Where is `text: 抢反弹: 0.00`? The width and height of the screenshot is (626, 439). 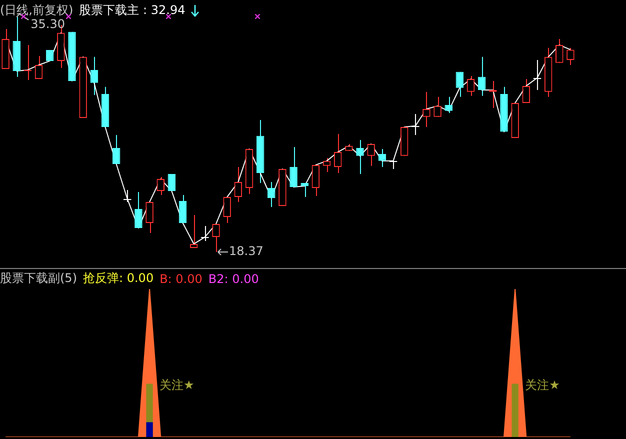 text: 抢反弹: 0.00 is located at coordinates (118, 278).